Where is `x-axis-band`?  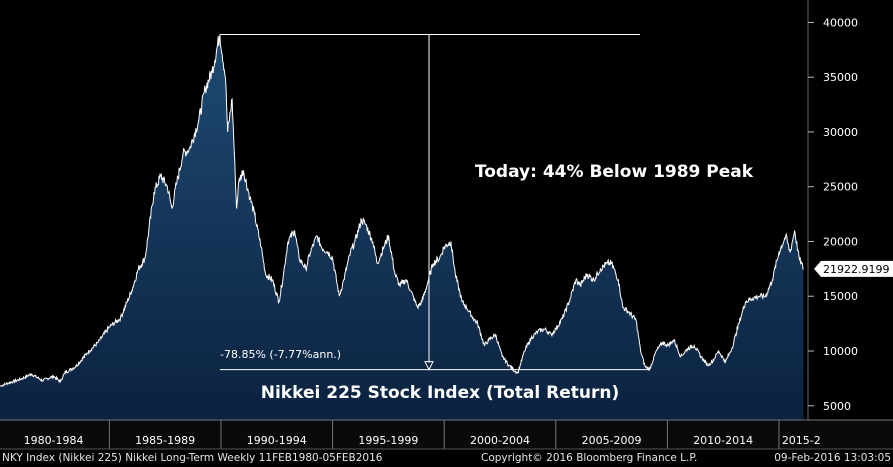
x-axis-band is located at coordinates (446, 434).